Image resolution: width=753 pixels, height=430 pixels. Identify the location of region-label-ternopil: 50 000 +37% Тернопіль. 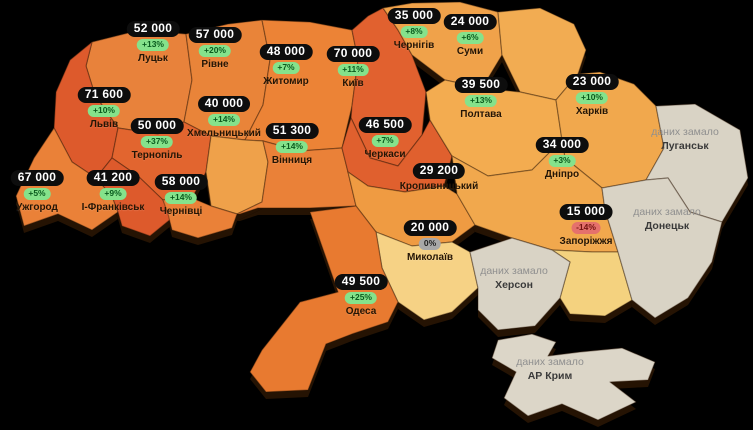
(157, 139).